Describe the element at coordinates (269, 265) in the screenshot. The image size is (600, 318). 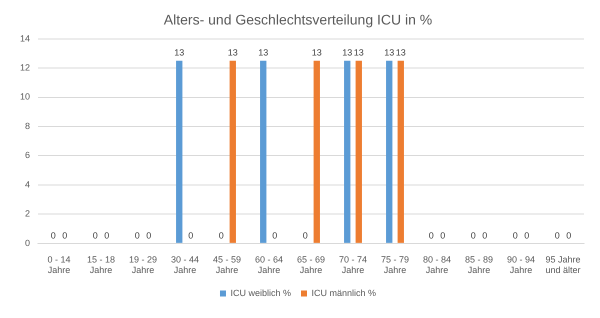
I see `x-tick-label: 60 - 64 Jahre` at that location.